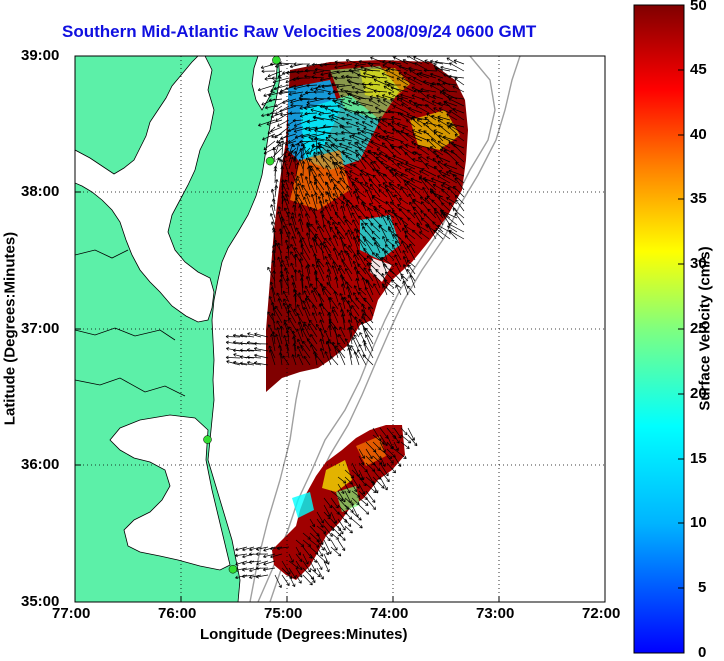  I want to click on colorbar-tick-label: 5, so click(702, 587).